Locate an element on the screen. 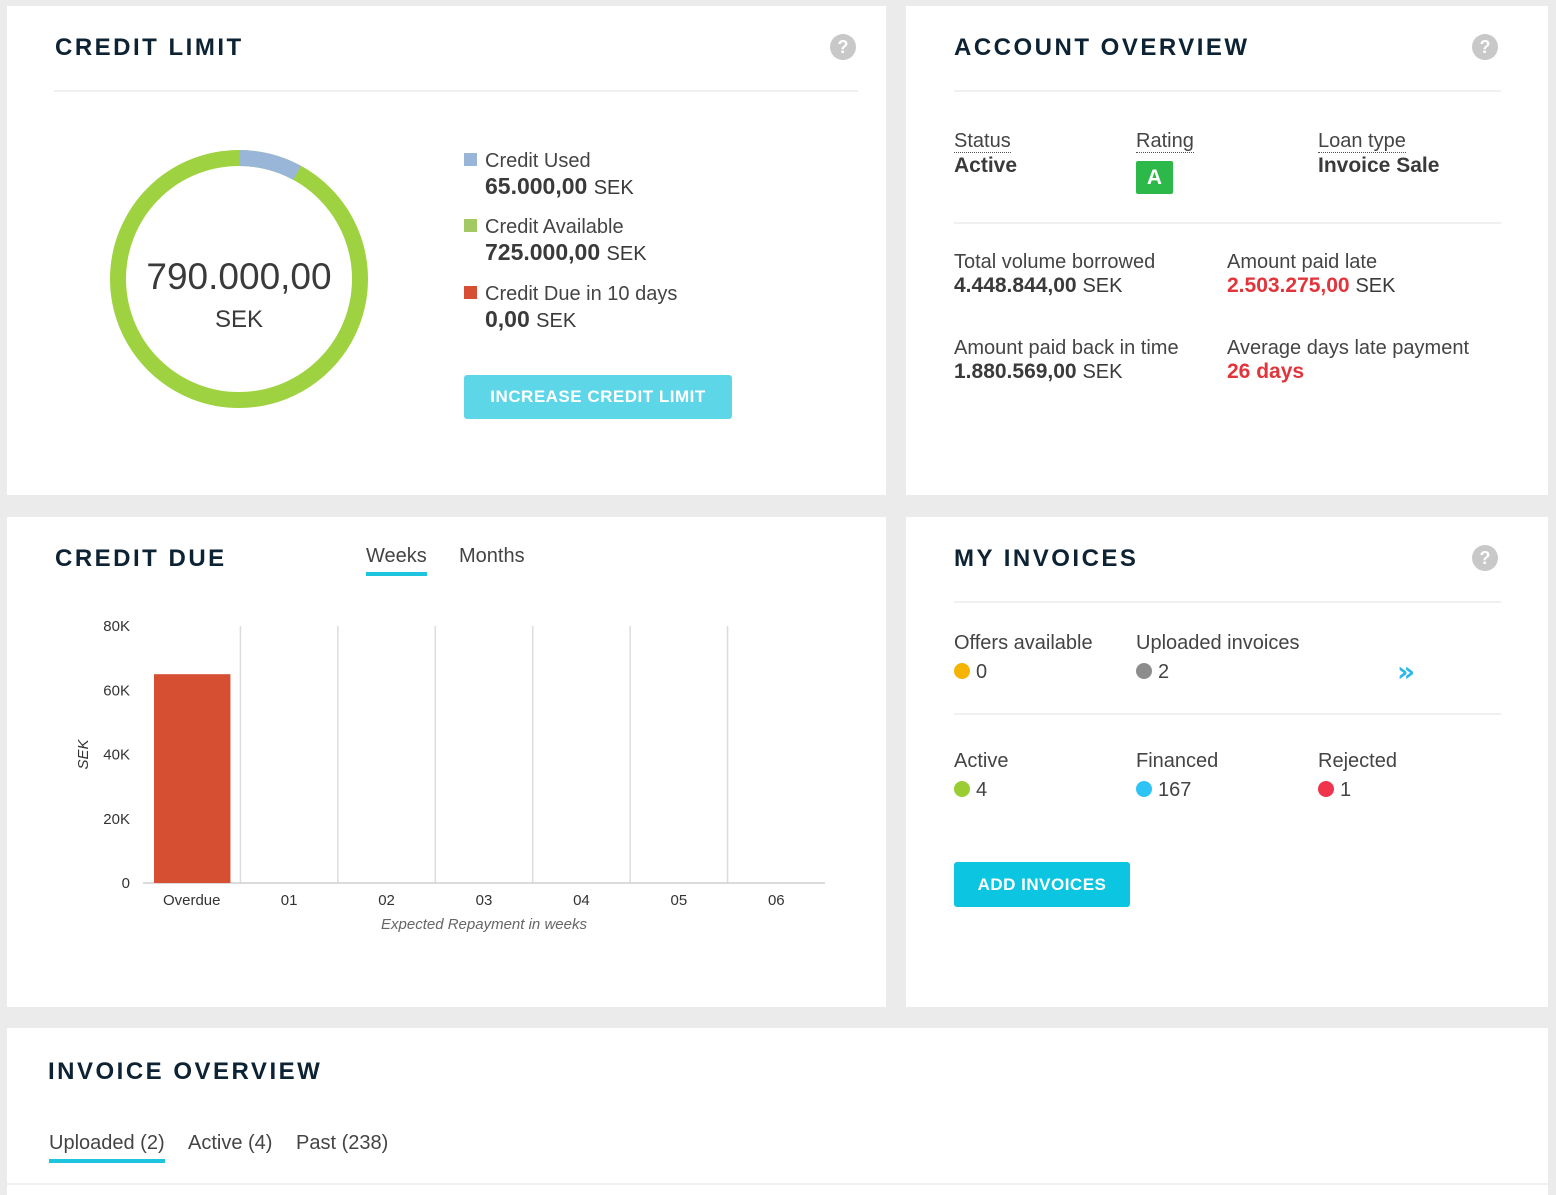 Image resolution: width=1556 pixels, height=1195 pixels. bar-overdue is located at coordinates (192, 778).